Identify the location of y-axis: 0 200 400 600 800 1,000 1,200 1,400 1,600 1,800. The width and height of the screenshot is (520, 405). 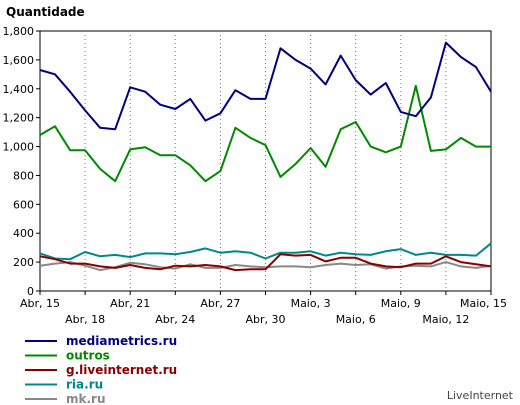
(21, 161).